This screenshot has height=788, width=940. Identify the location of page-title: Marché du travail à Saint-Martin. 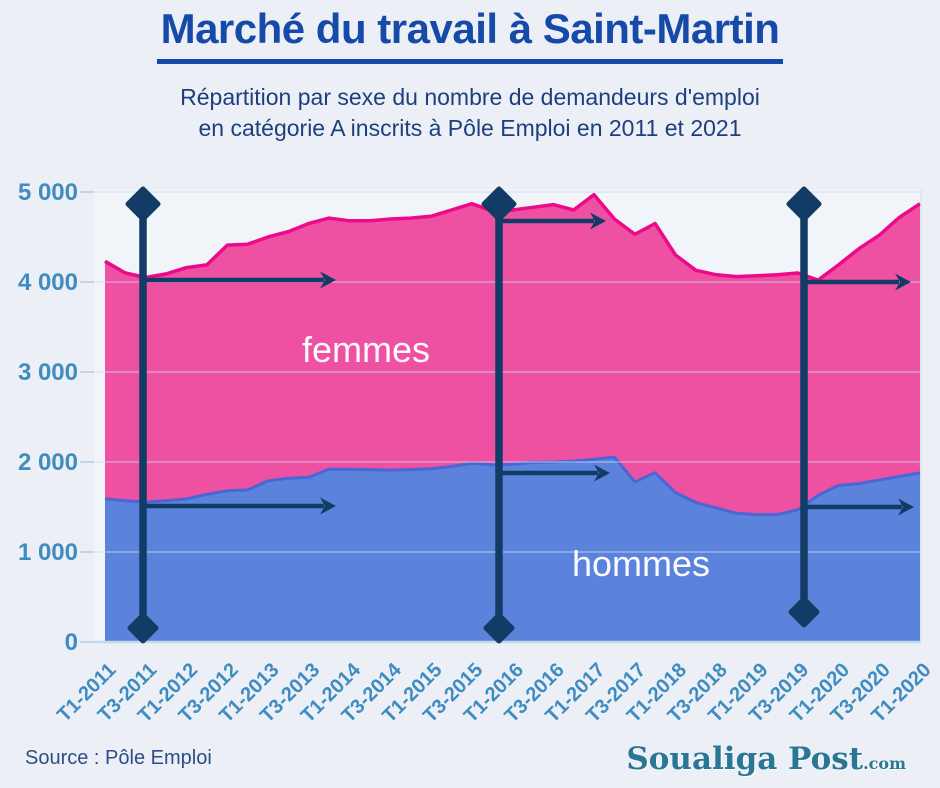
(470, 34).